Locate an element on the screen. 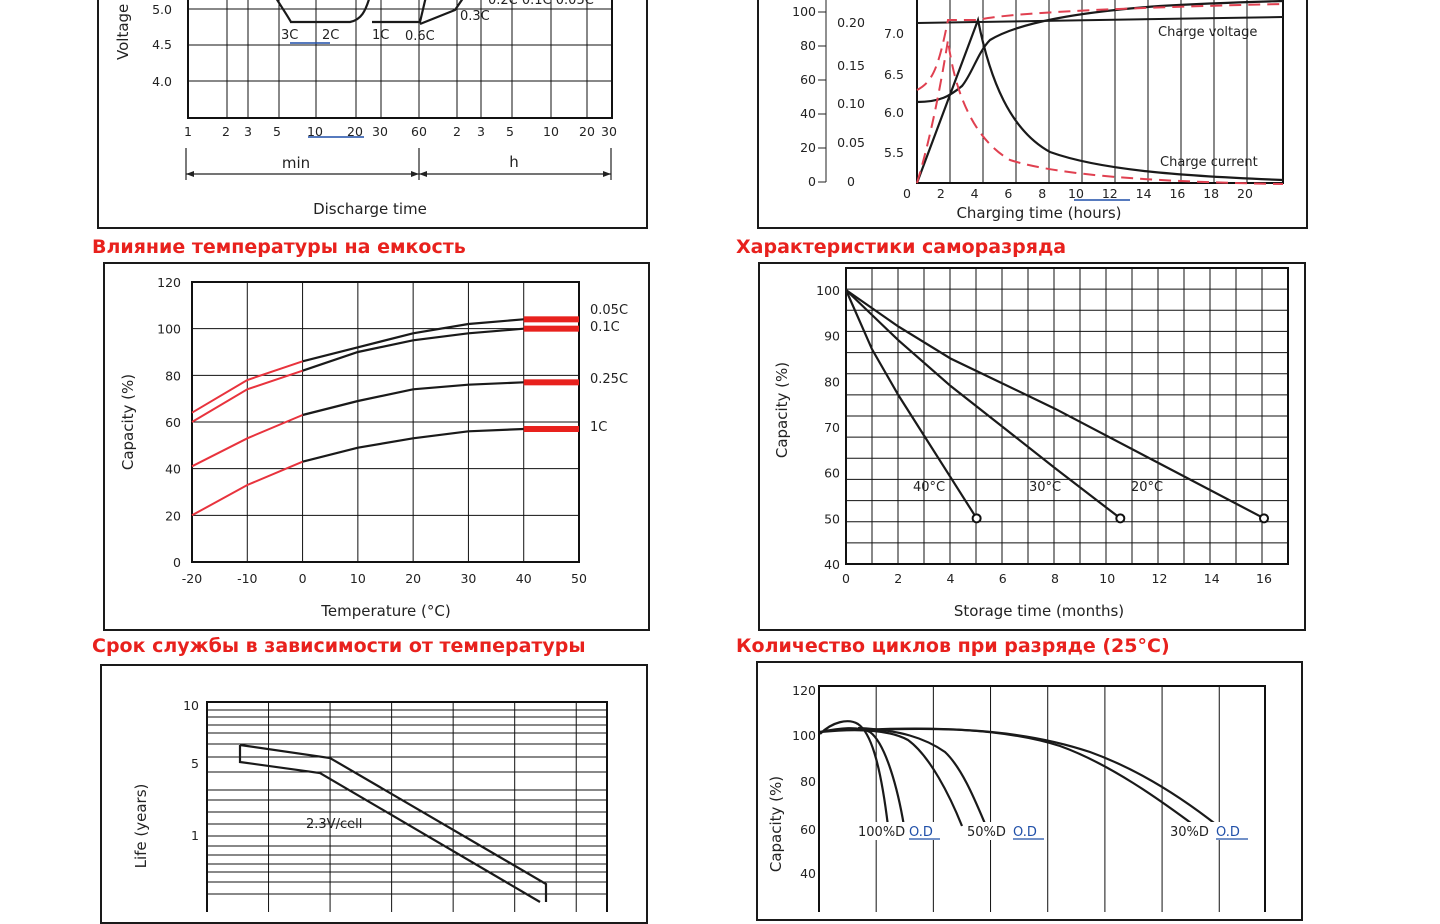 Image resolution: width=1440 pixels, height=924 pixels. charging-xtick: 2 is located at coordinates (941, 193).